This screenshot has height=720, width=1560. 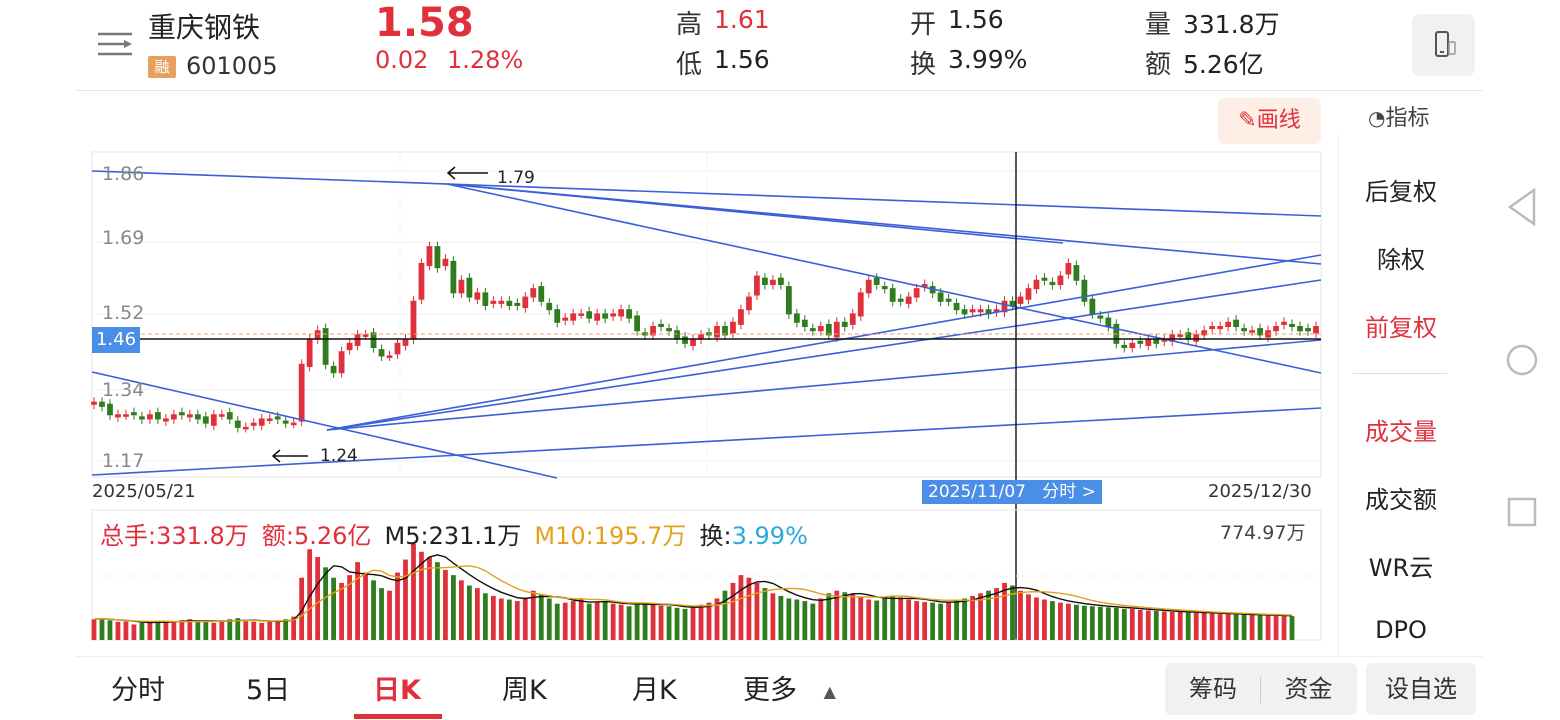 What do you see at coordinates (1401, 432) in the screenshot?
I see `menu-item-volume: 成交量` at bounding box center [1401, 432].